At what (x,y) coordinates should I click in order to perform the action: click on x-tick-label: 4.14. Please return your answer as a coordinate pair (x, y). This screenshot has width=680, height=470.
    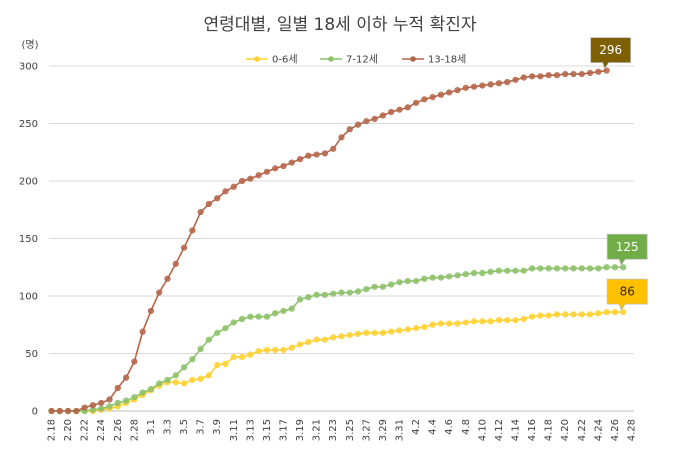
    Looking at the image, I should click on (516, 430).